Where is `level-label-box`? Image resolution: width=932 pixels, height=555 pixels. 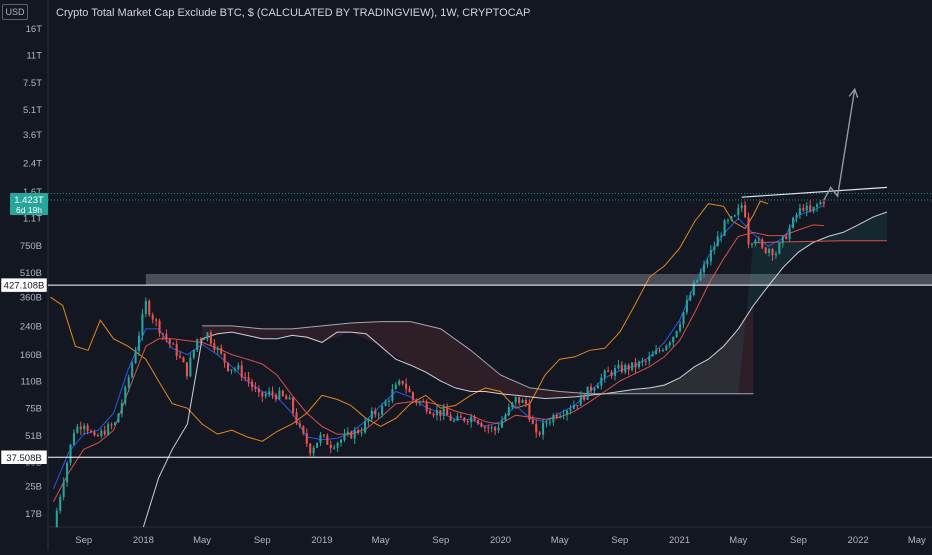 level-label-box is located at coordinates (24, 457).